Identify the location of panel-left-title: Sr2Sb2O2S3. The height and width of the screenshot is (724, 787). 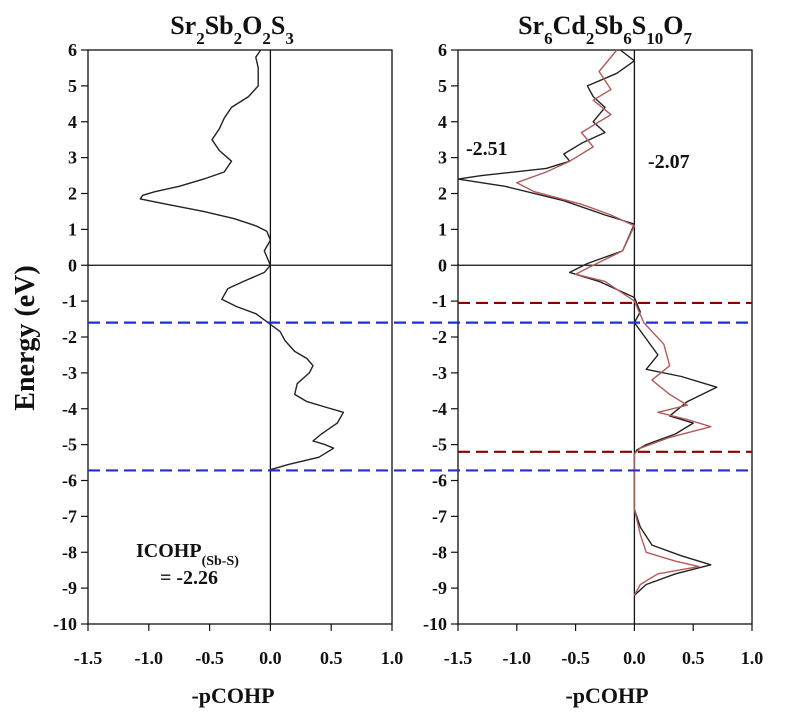
(232, 29).